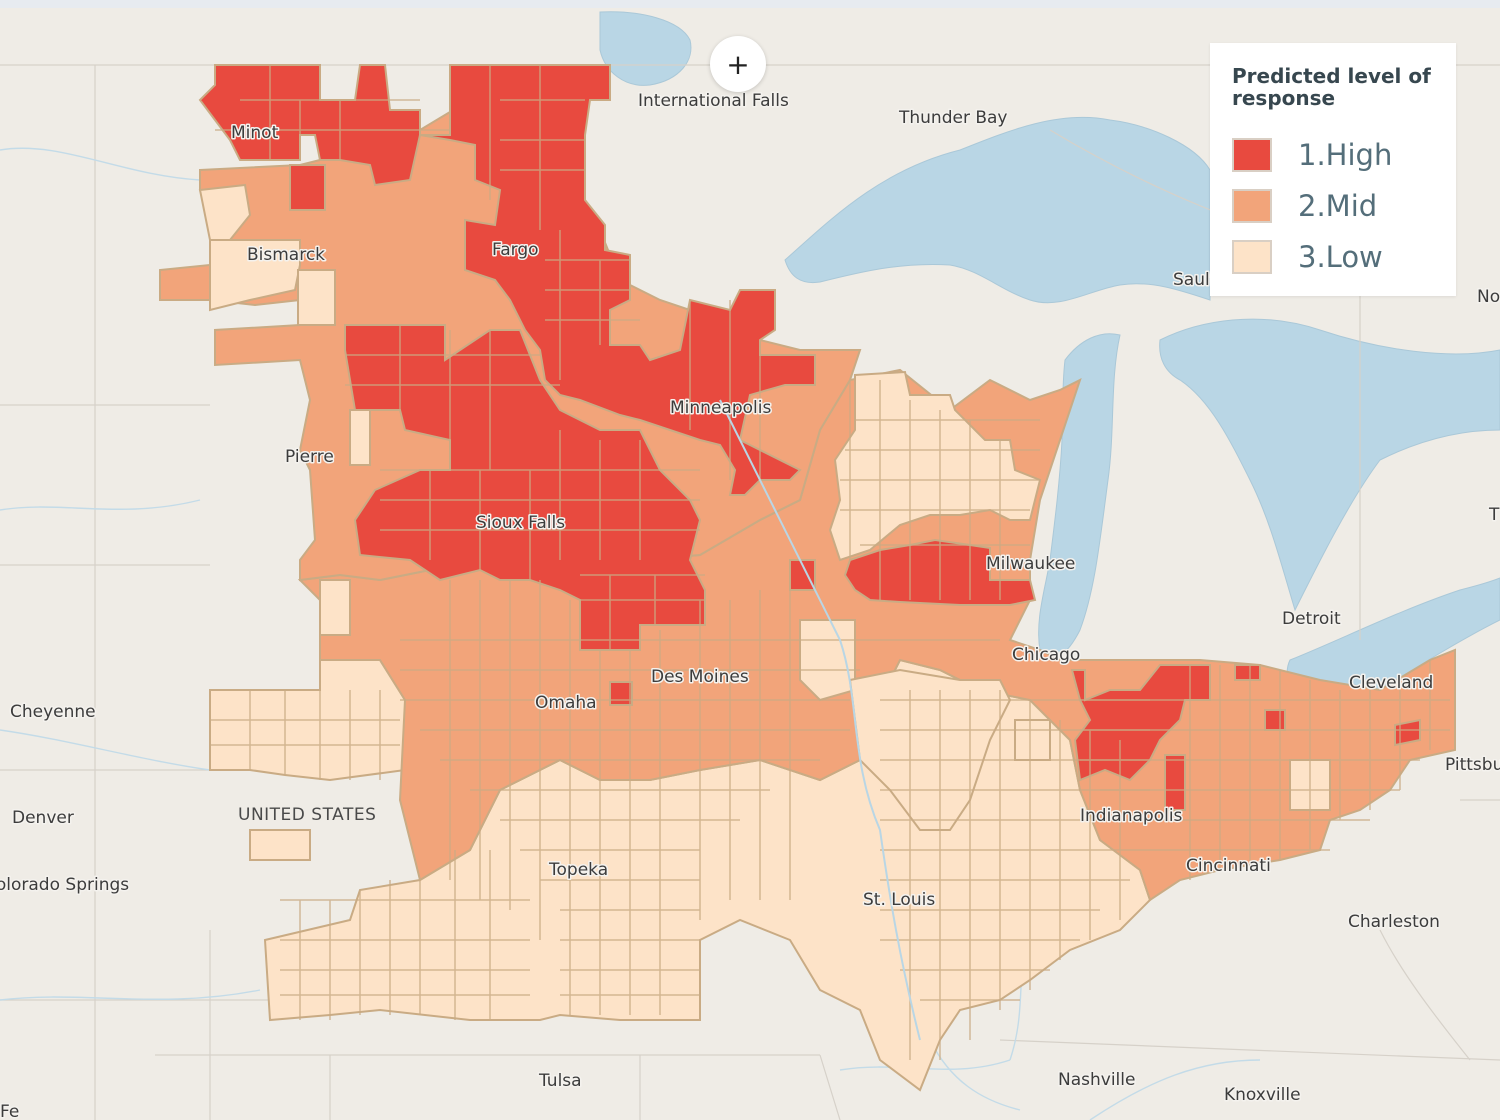 The width and height of the screenshot is (1500, 1120). Describe the element at coordinates (1331, 87) in the screenshot. I see `legend-title: Predicted level of response` at that location.